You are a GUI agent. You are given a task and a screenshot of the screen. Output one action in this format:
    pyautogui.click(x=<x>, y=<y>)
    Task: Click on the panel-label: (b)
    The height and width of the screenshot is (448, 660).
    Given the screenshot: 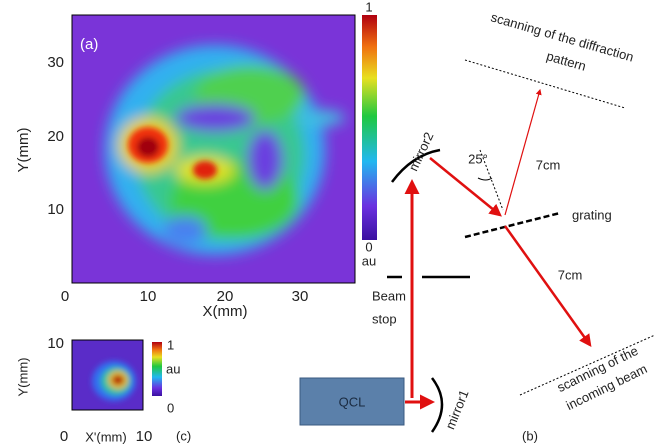 What is the action you would take?
    pyautogui.click(x=530, y=435)
    